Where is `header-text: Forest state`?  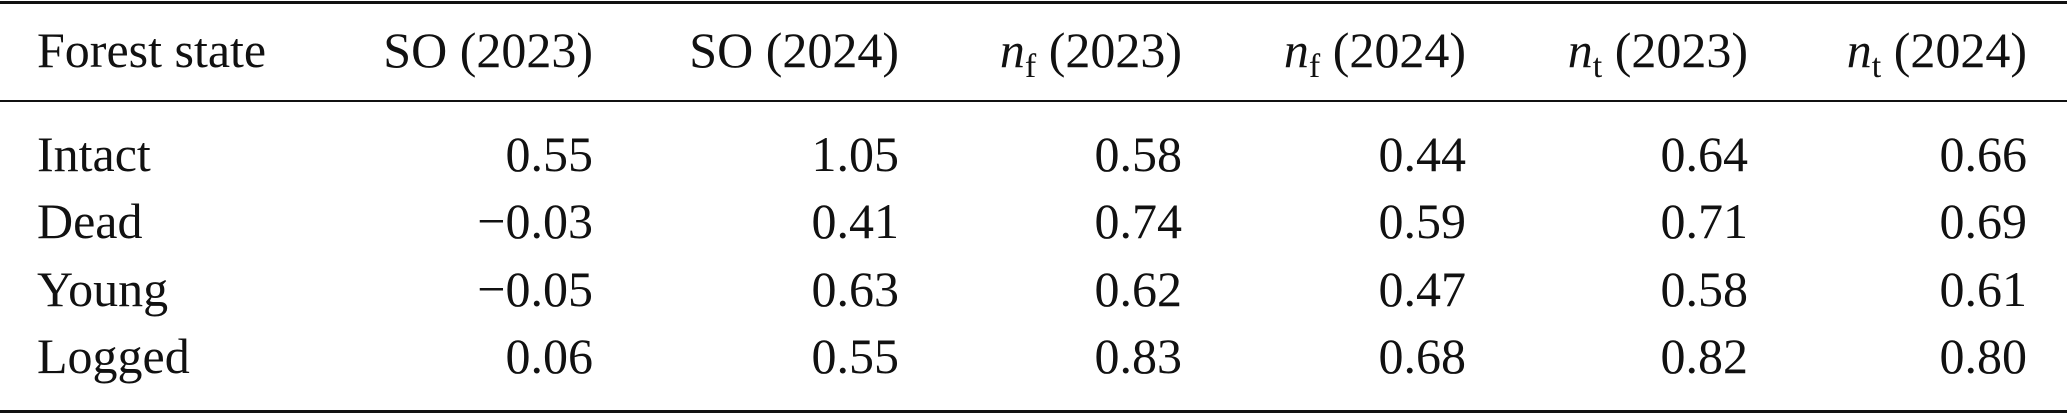
header-text: Forest state is located at coordinates (152, 50).